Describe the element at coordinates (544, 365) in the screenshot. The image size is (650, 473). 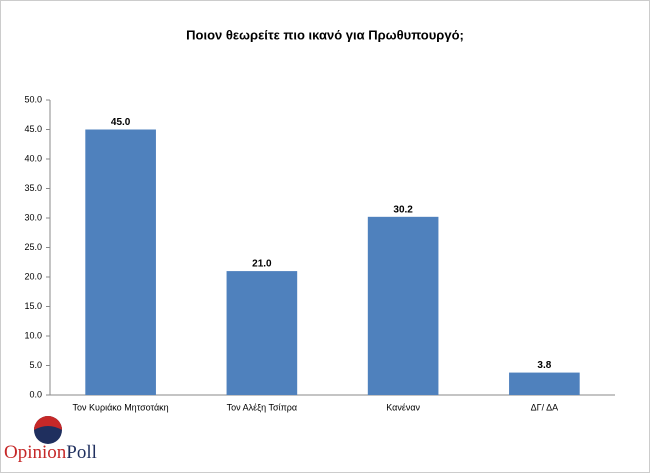
I see `value-label: 3.8` at that location.